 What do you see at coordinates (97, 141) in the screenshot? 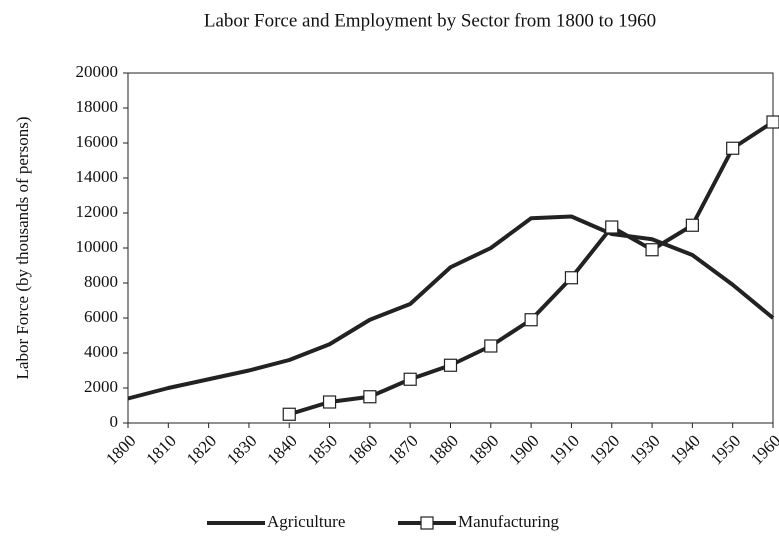
I see `y-tick-label: 16000` at bounding box center [97, 141].